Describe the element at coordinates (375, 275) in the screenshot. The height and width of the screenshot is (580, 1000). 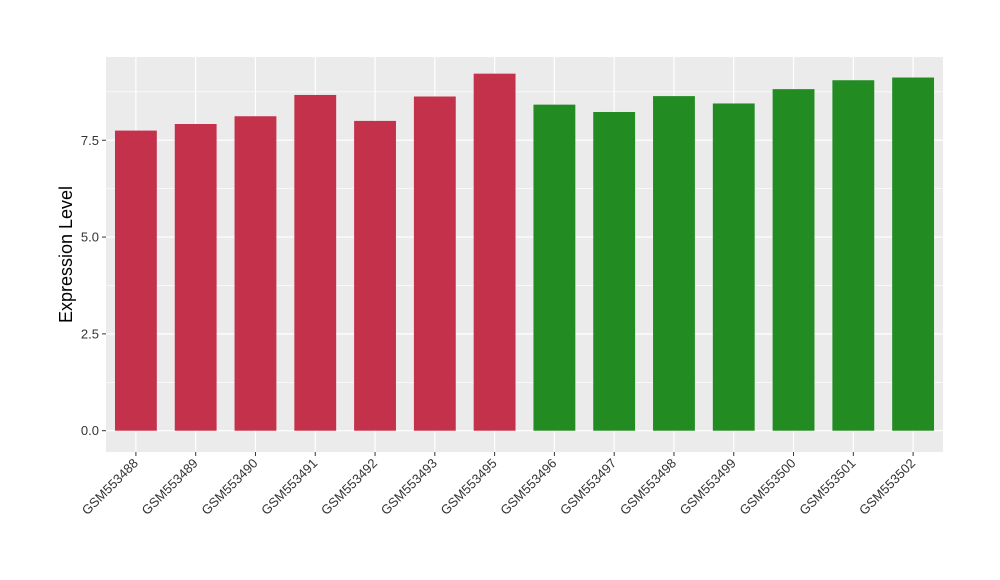
I see `bar-gsm553492` at that location.